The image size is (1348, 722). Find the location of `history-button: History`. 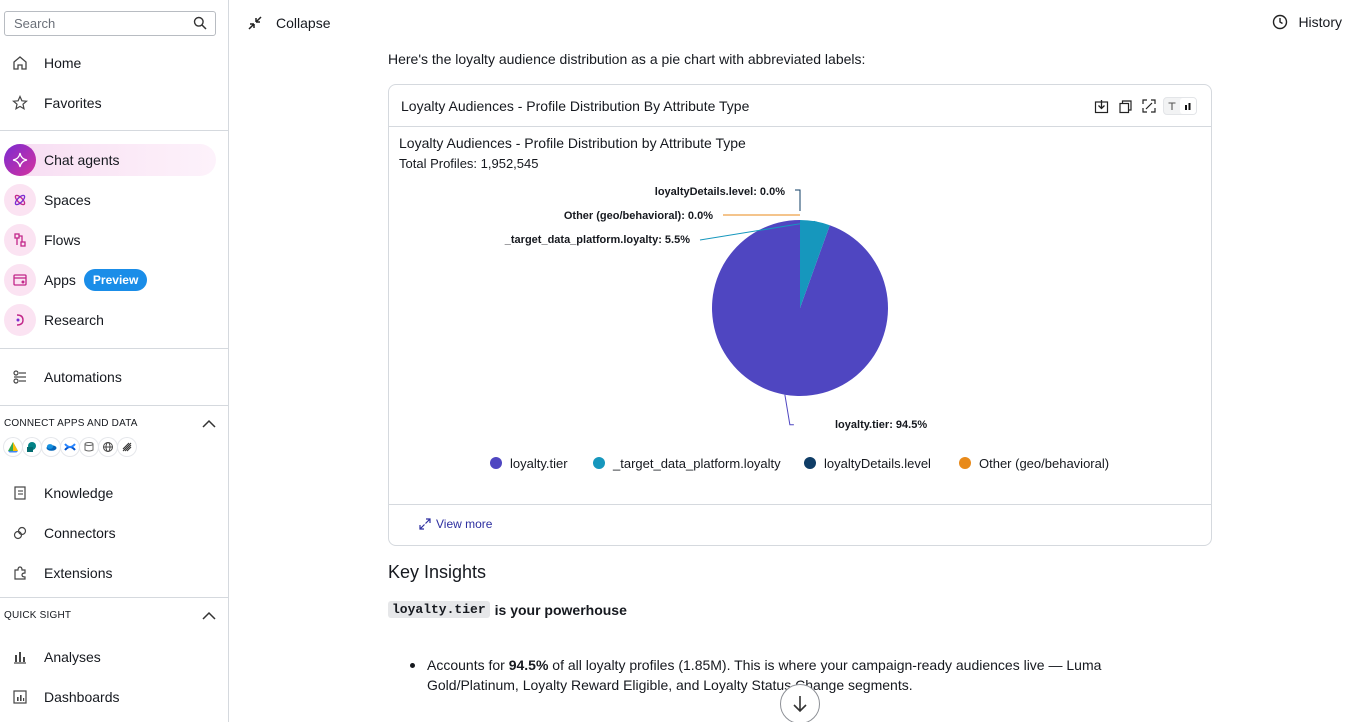

history-button: History is located at coordinates (1307, 22).